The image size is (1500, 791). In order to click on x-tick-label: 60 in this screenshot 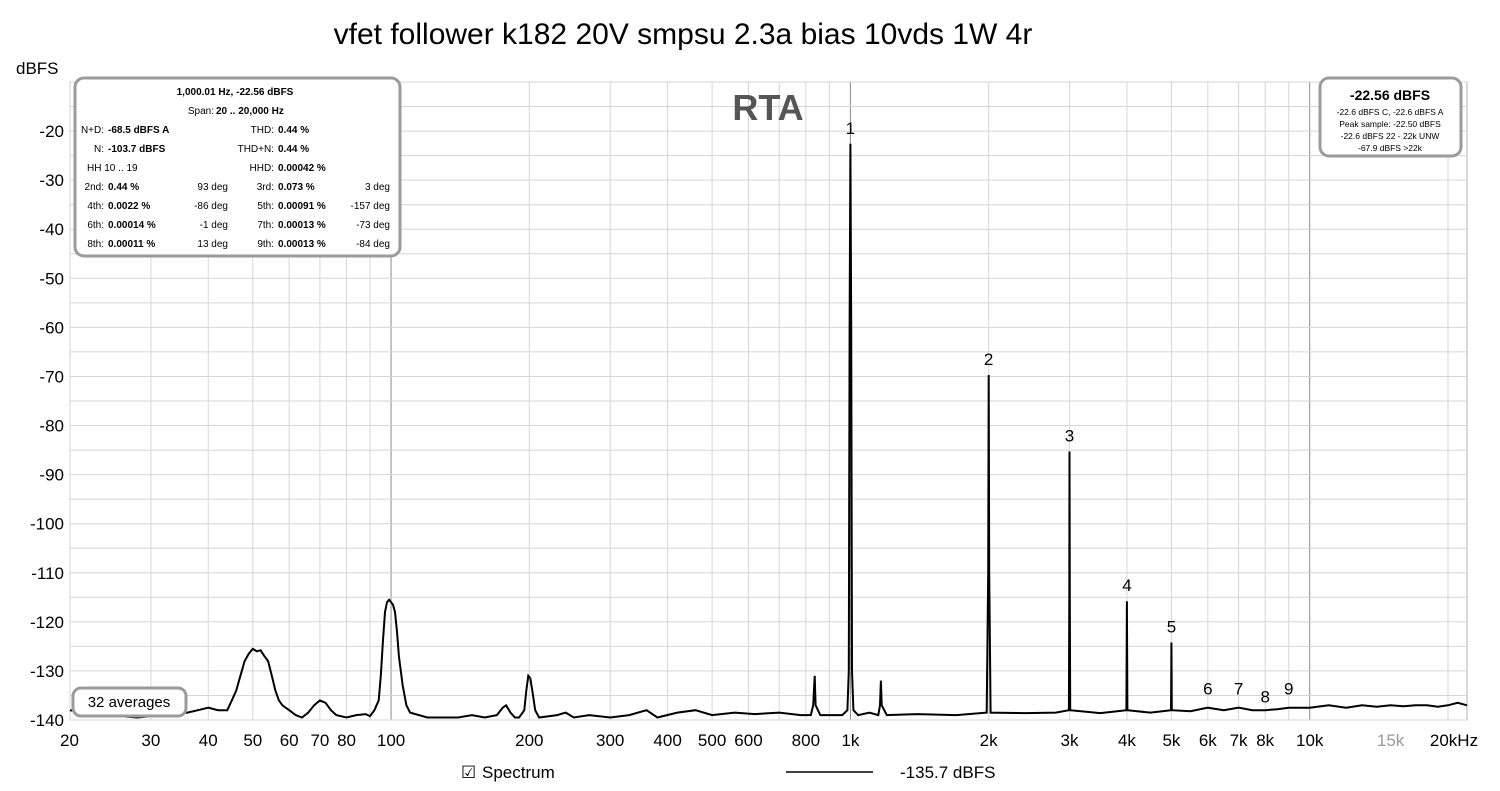, I will do `click(289, 740)`.